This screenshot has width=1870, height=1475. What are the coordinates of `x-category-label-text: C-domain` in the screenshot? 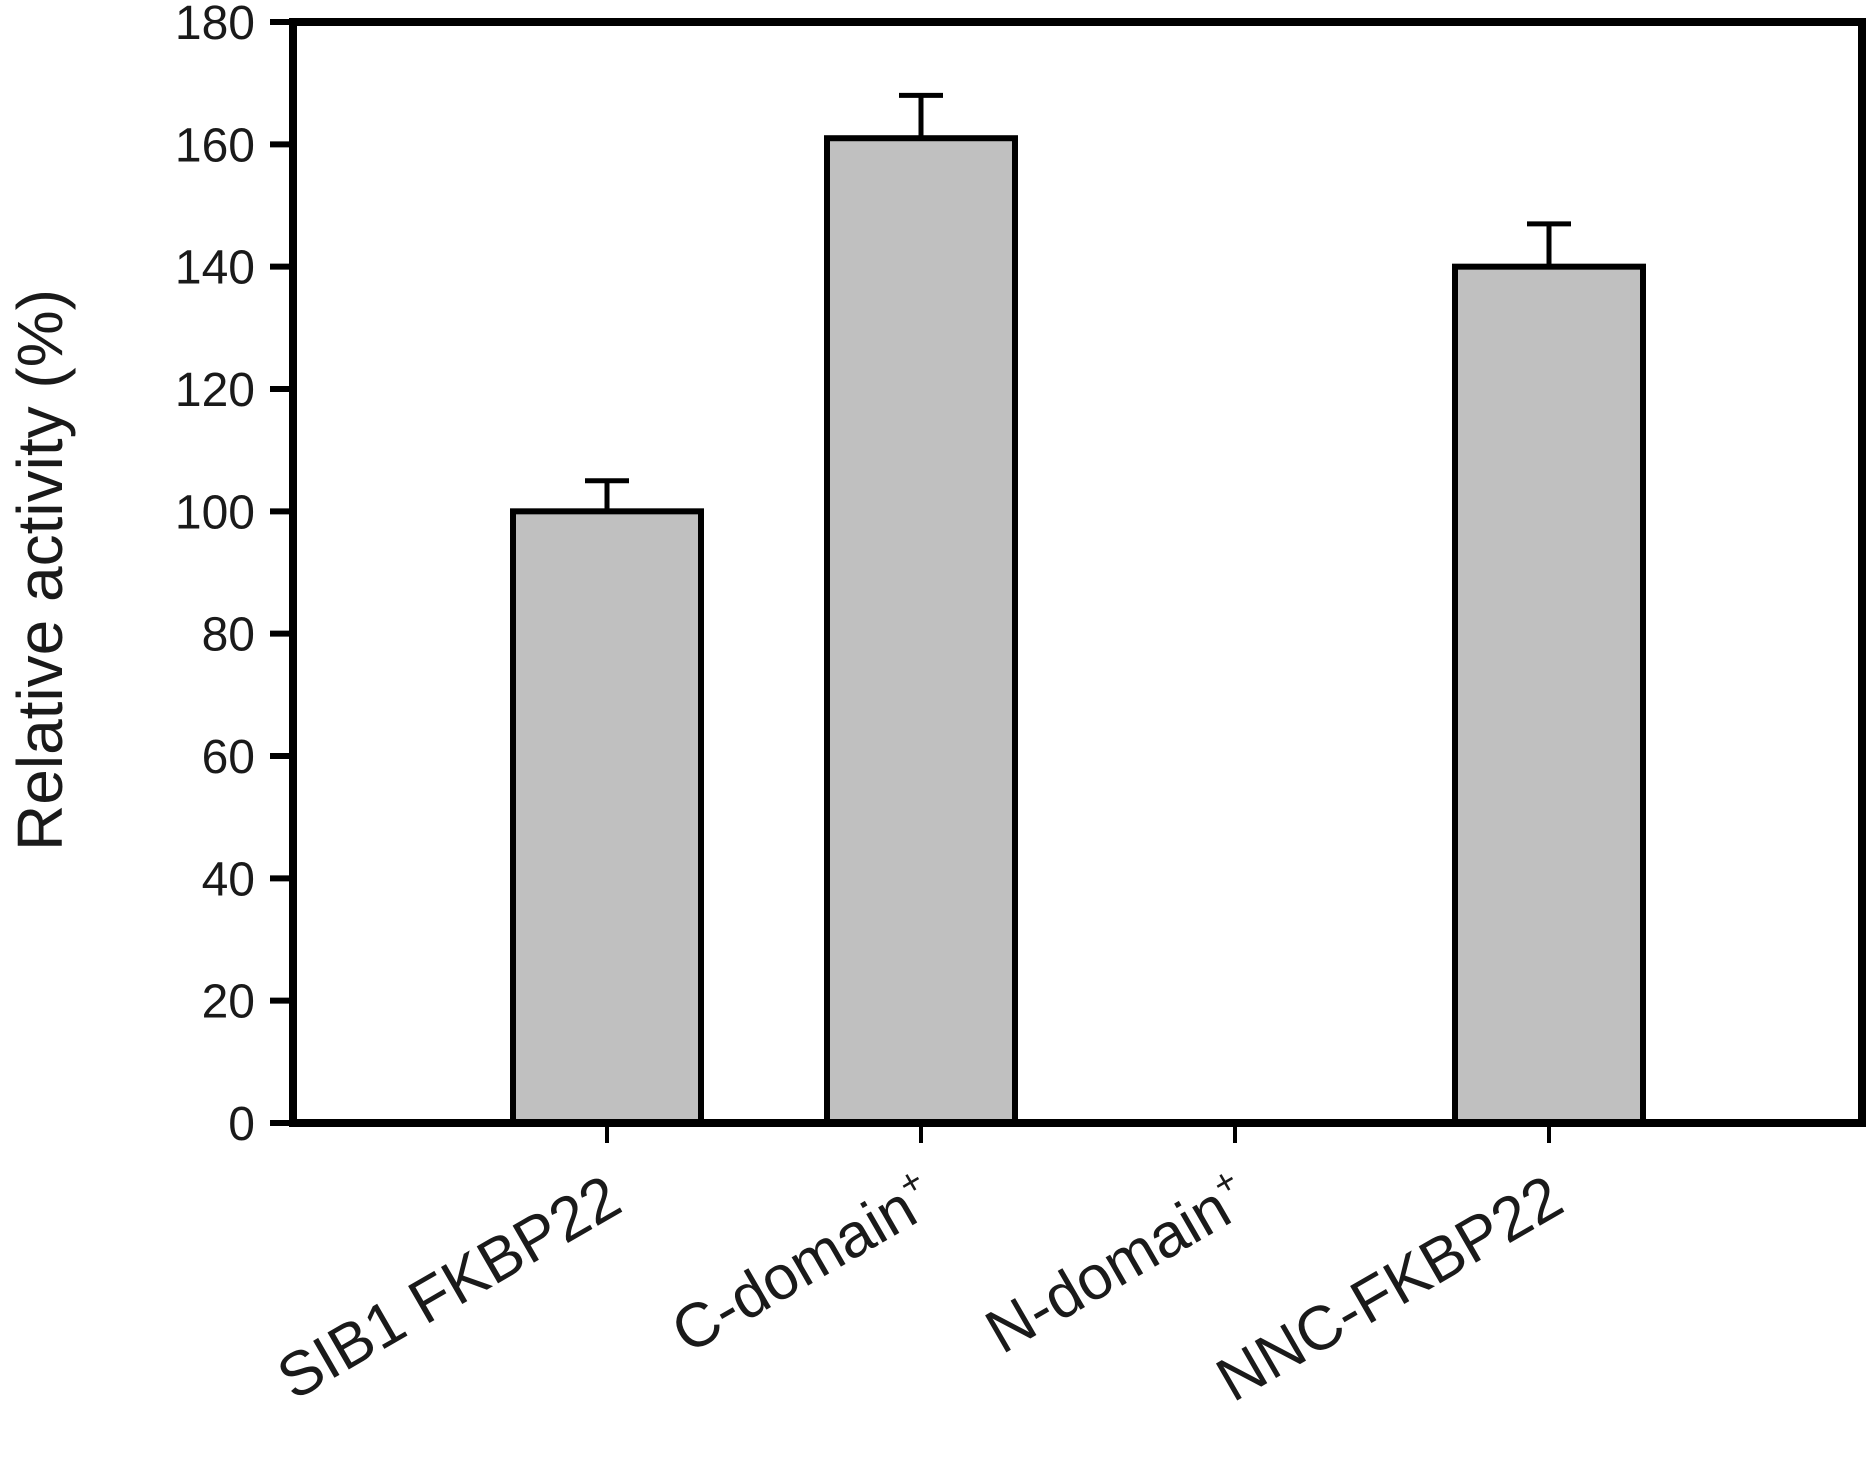 It's located at (794, 1270).